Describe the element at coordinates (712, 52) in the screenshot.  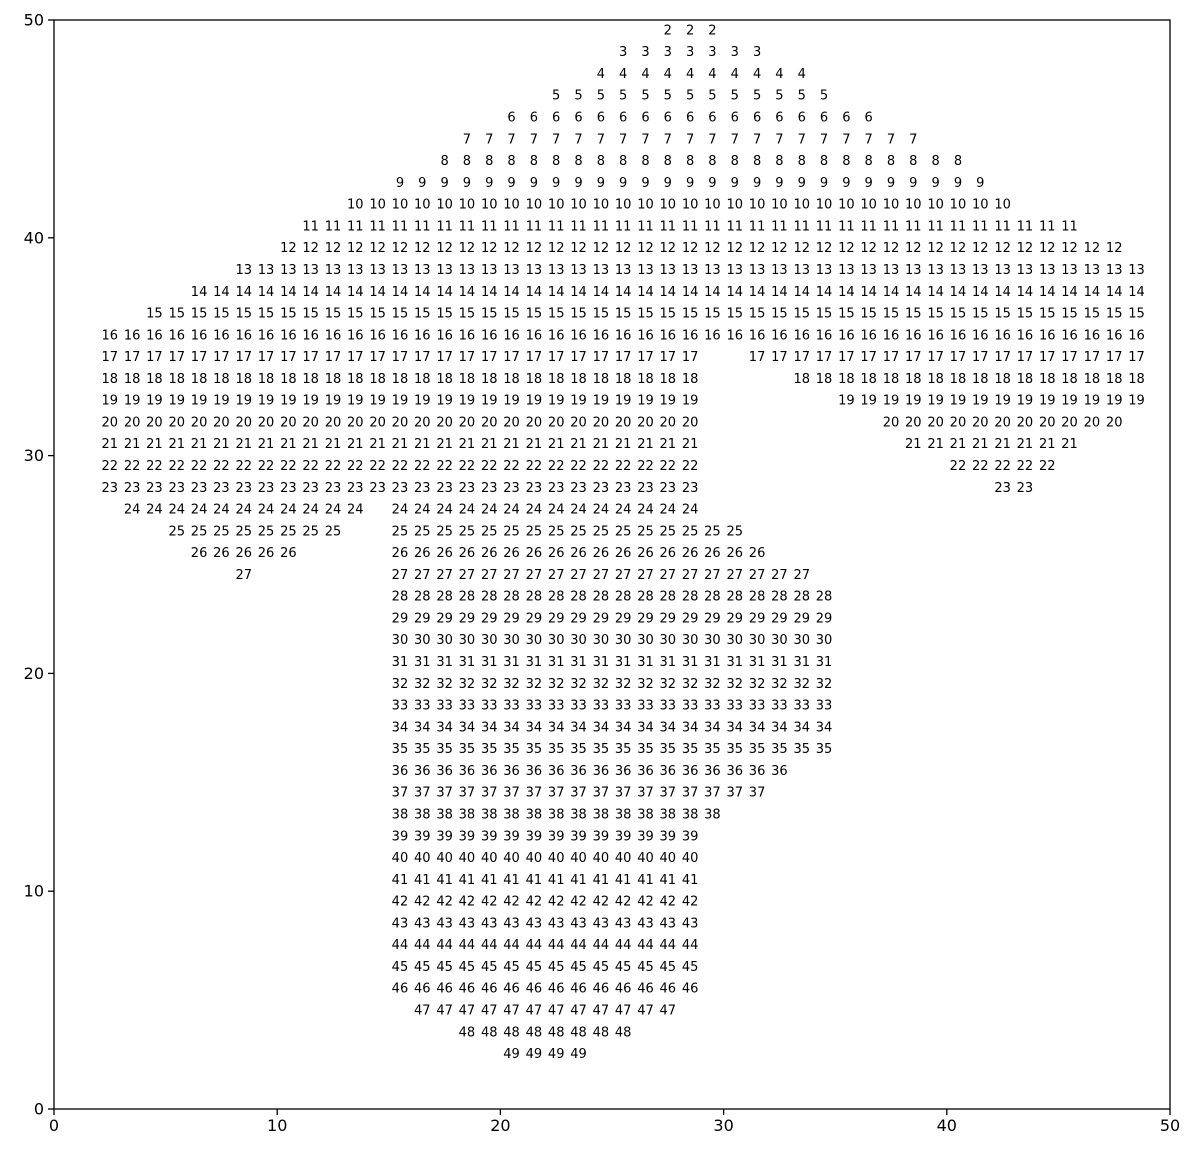
I see `point-label: 3` at that location.